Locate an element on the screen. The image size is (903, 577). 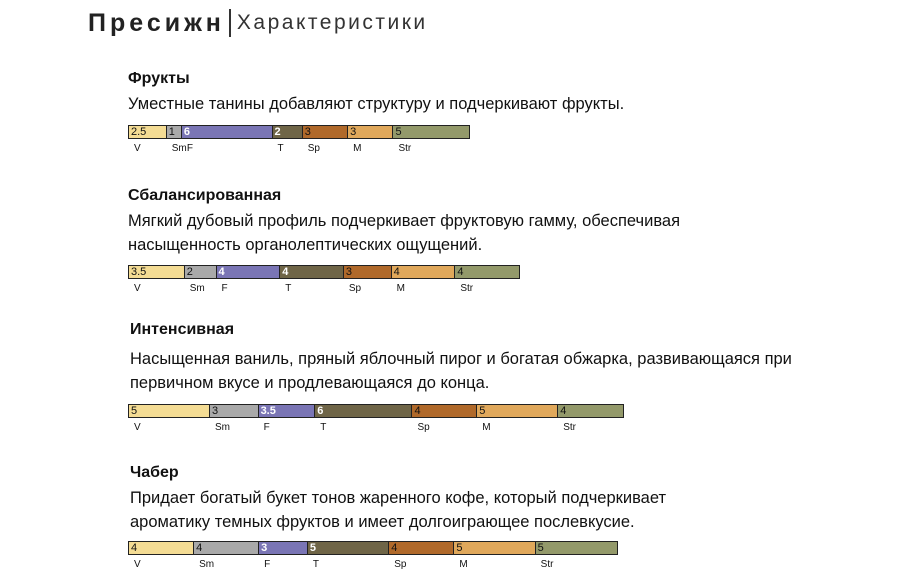
bar-segment-toast: 6 is located at coordinates (364, 411).